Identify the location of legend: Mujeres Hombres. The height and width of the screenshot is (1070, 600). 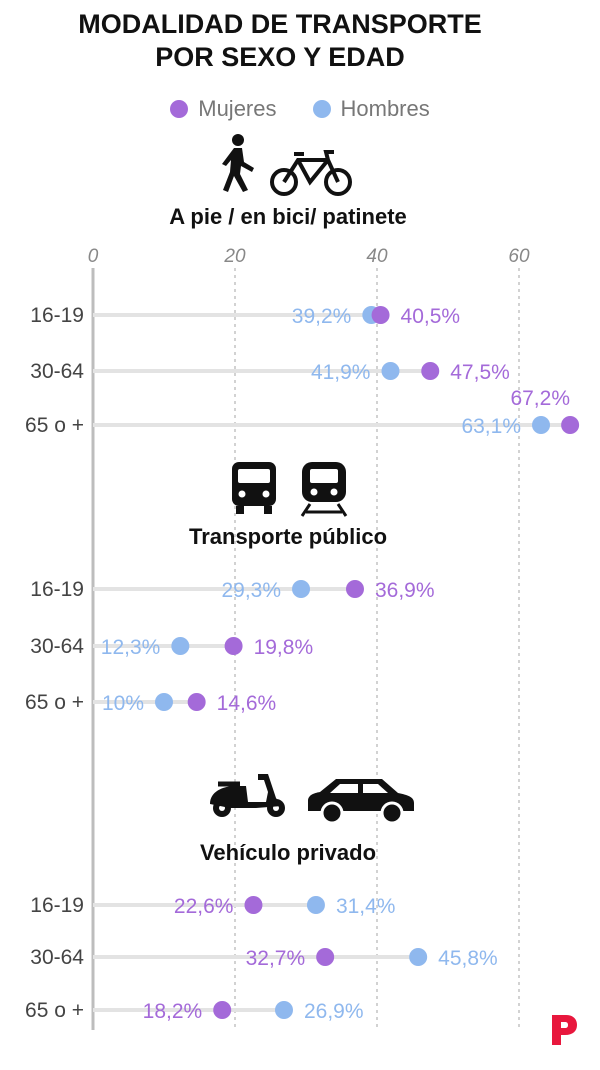
(300, 109).